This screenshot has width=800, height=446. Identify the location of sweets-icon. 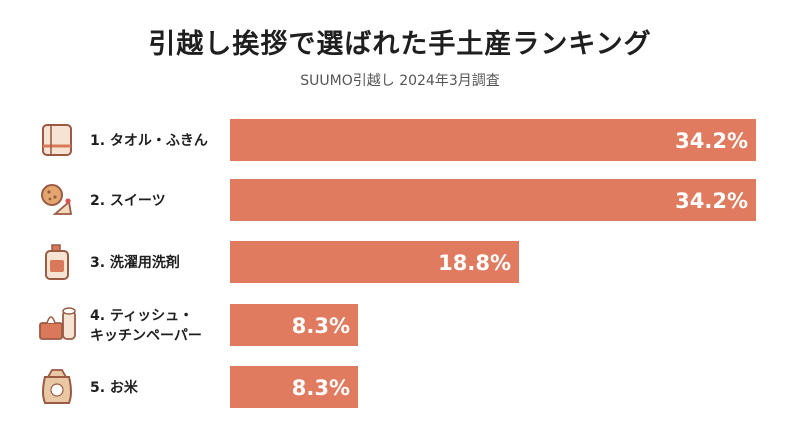
(57, 199).